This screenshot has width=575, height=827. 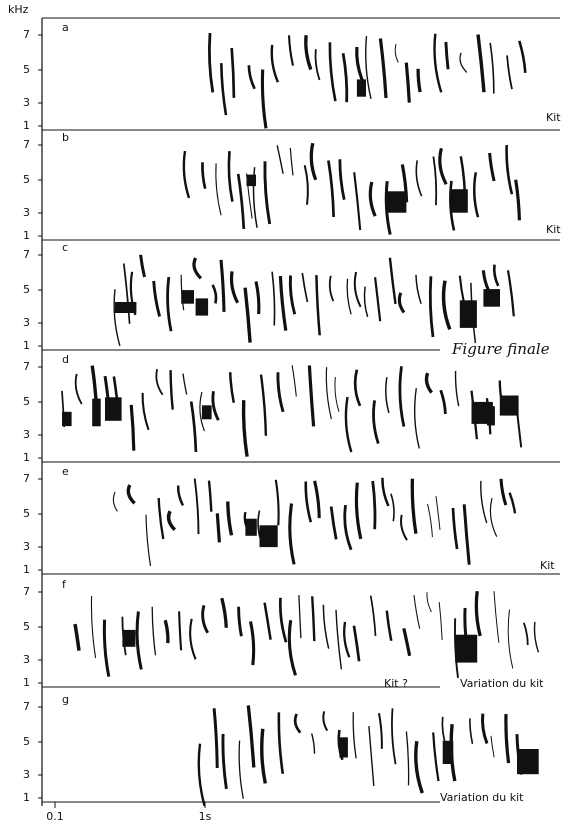 I want to click on y-tick-label: 7, so click(x=26, y=706).